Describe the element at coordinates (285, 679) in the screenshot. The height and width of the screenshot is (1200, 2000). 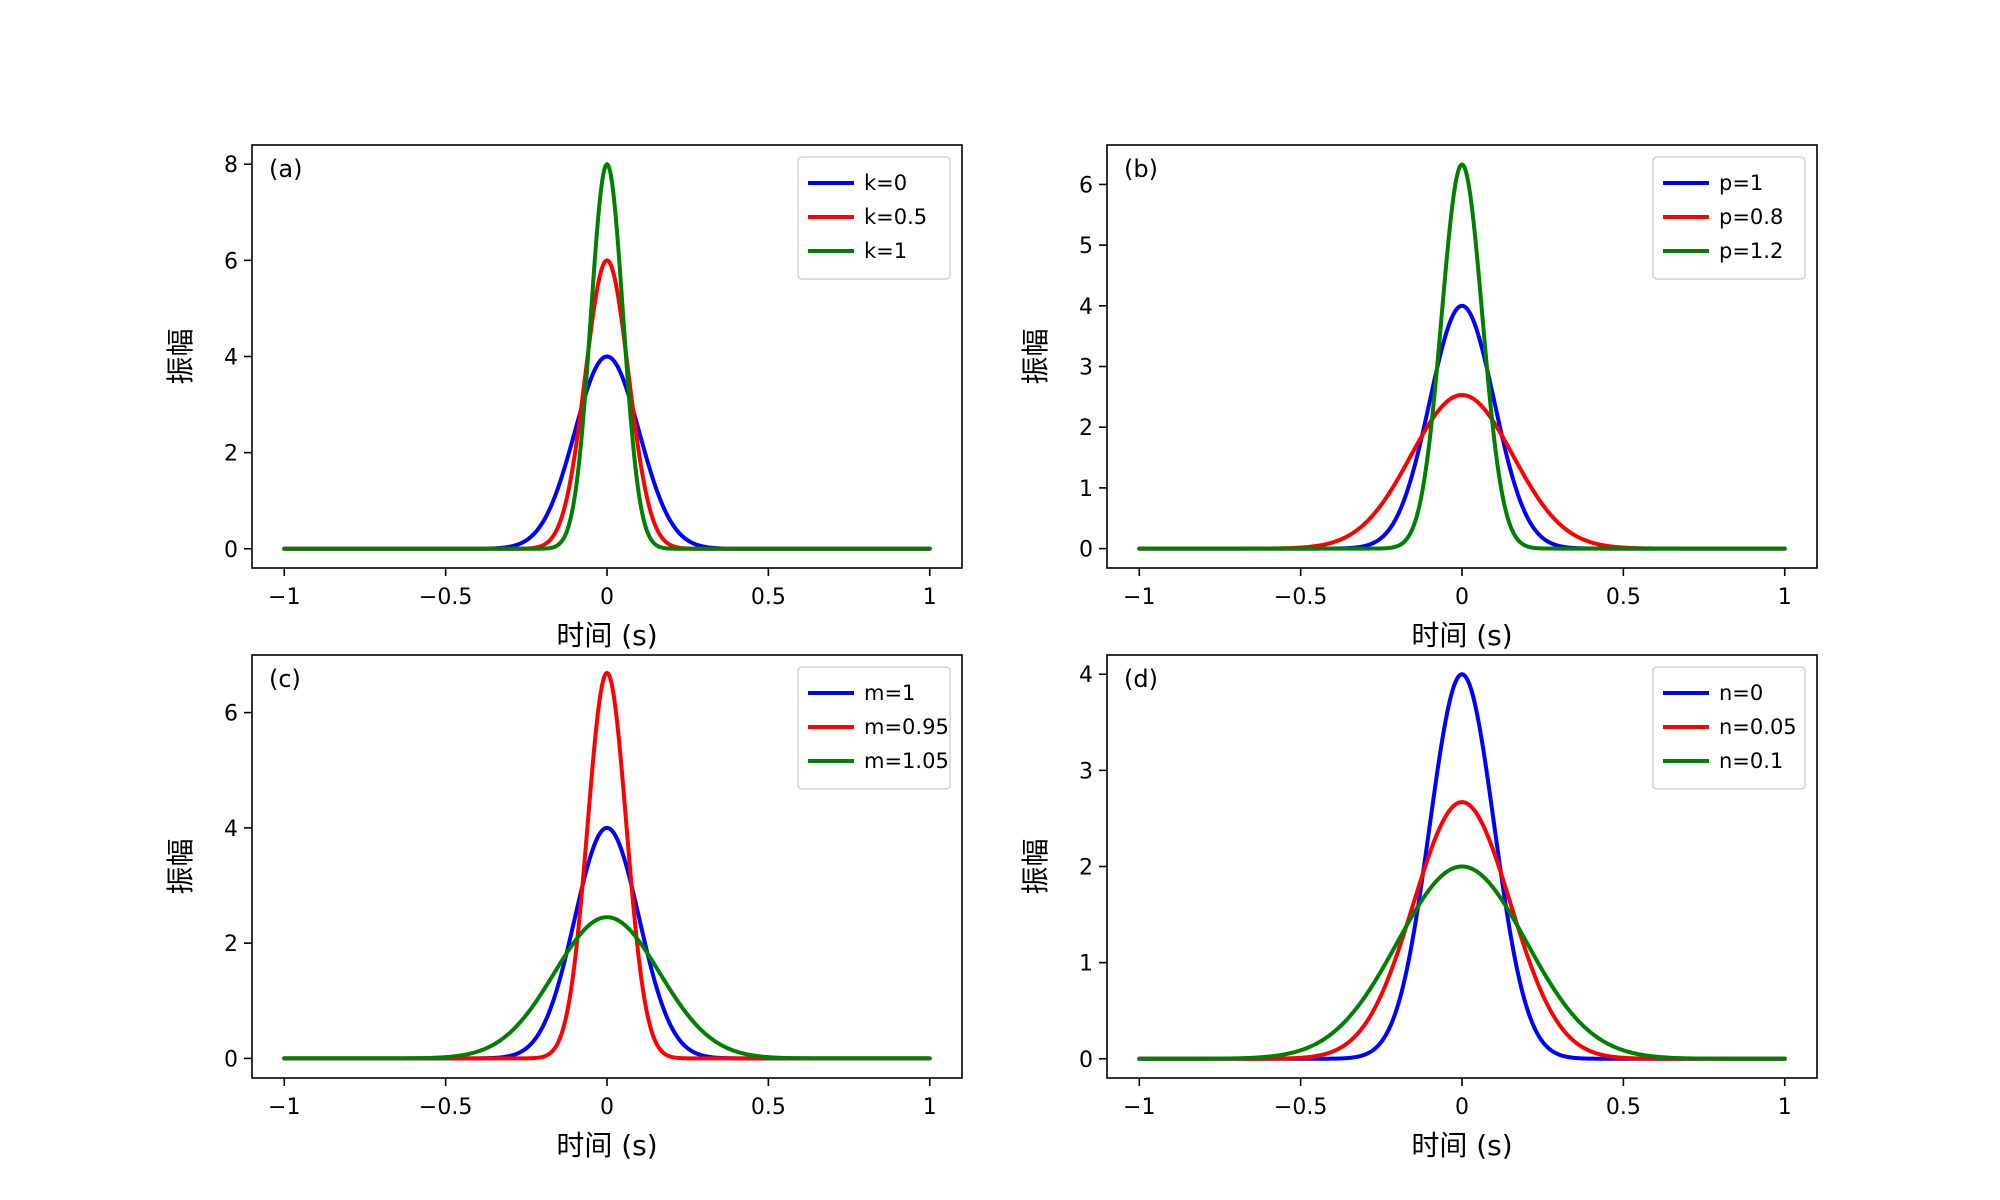
I see `panel-label: (c)` at that location.